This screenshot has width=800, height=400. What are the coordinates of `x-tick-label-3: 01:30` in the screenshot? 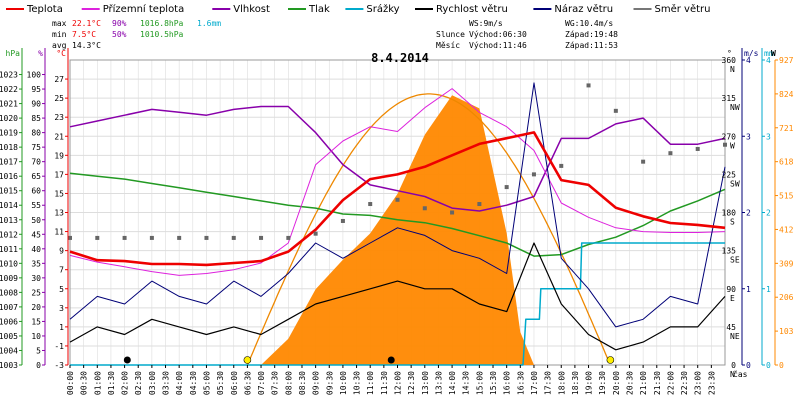 It's located at (111, 383).